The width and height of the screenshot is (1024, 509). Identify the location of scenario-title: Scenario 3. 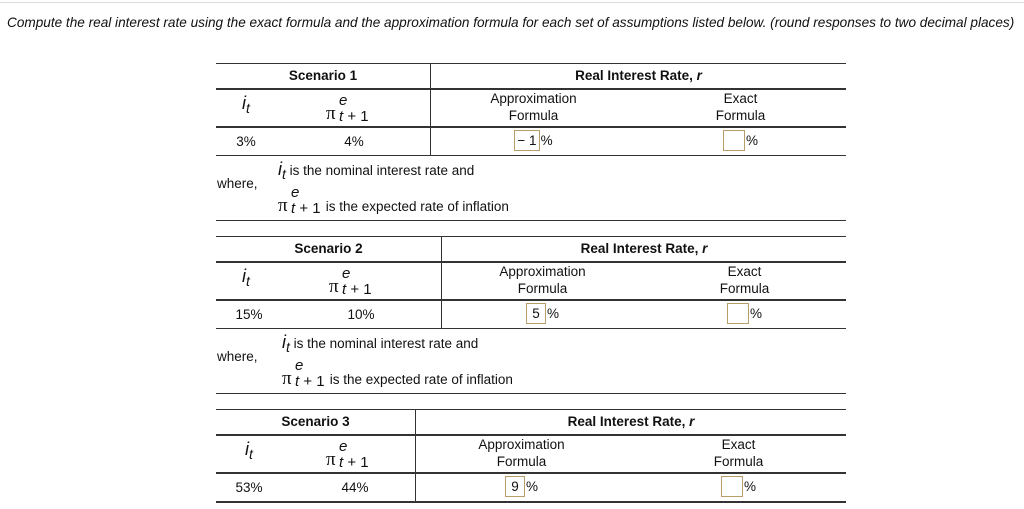
(315, 421).